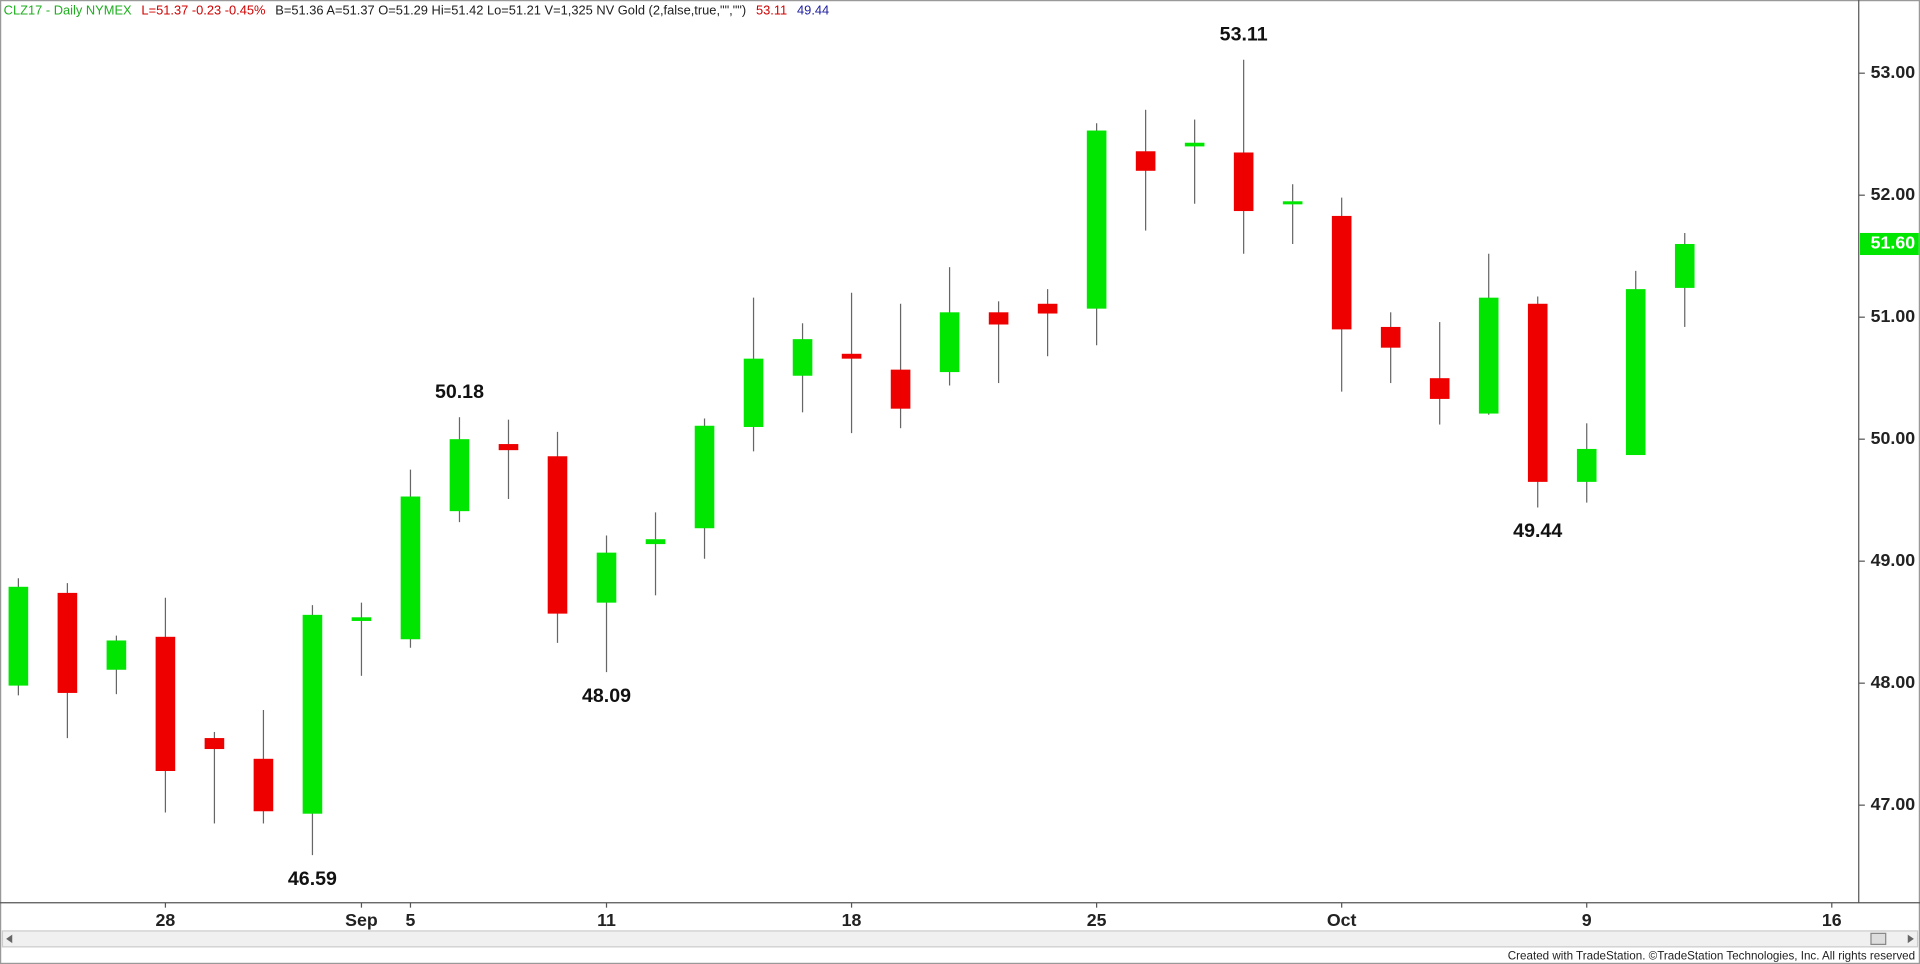 The image size is (1920, 964). I want to click on x-tick-label: 18, so click(852, 920).